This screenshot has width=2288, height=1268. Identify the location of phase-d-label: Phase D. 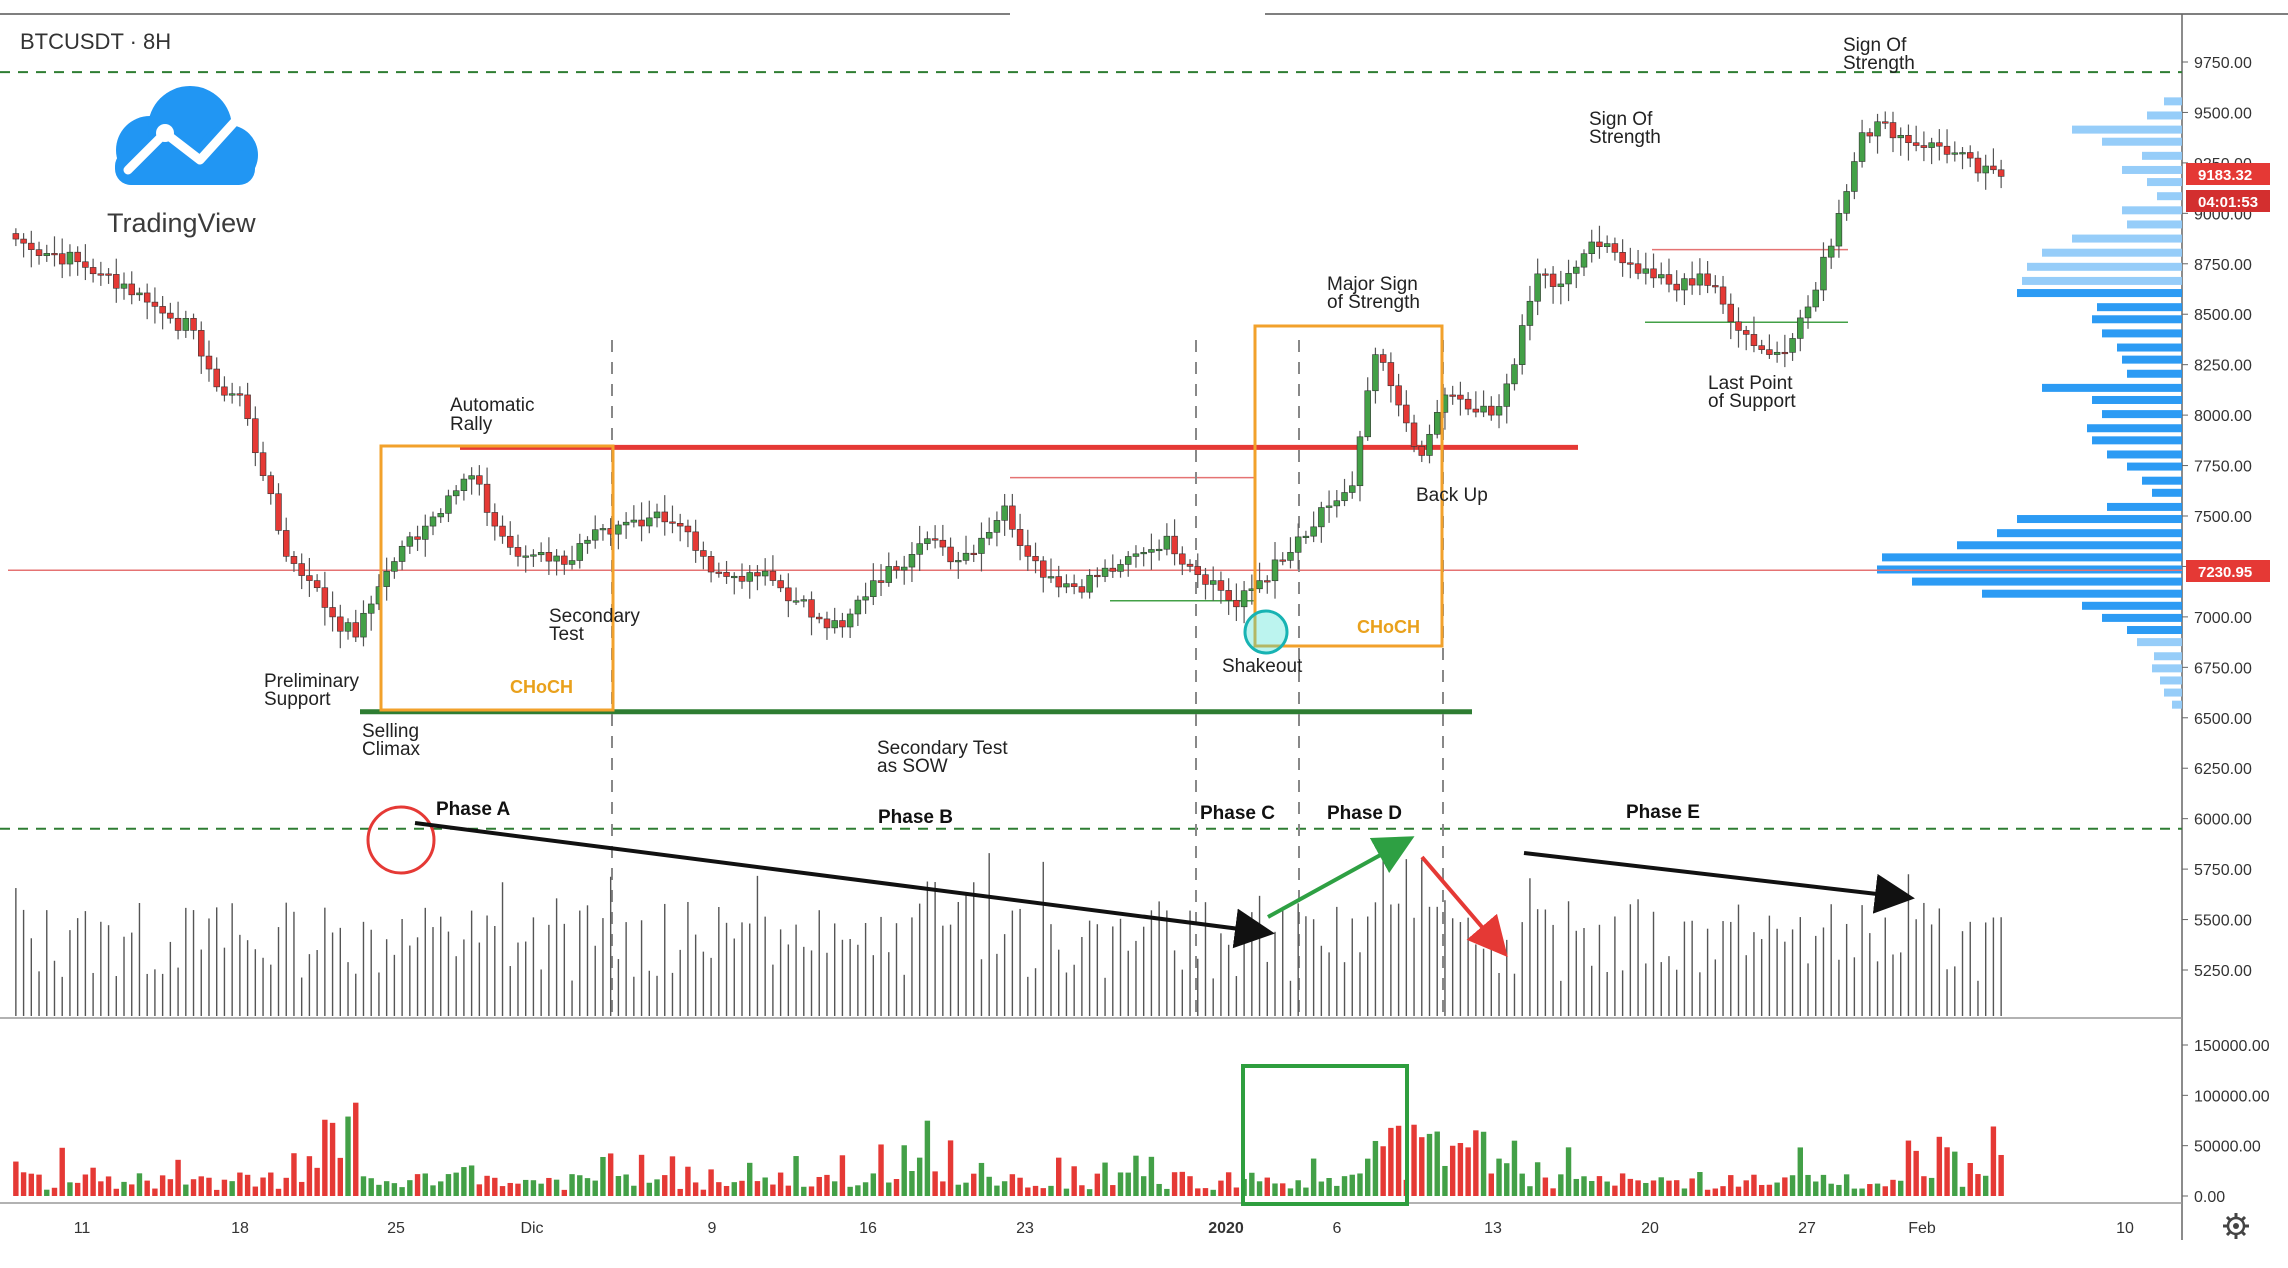
(1364, 813).